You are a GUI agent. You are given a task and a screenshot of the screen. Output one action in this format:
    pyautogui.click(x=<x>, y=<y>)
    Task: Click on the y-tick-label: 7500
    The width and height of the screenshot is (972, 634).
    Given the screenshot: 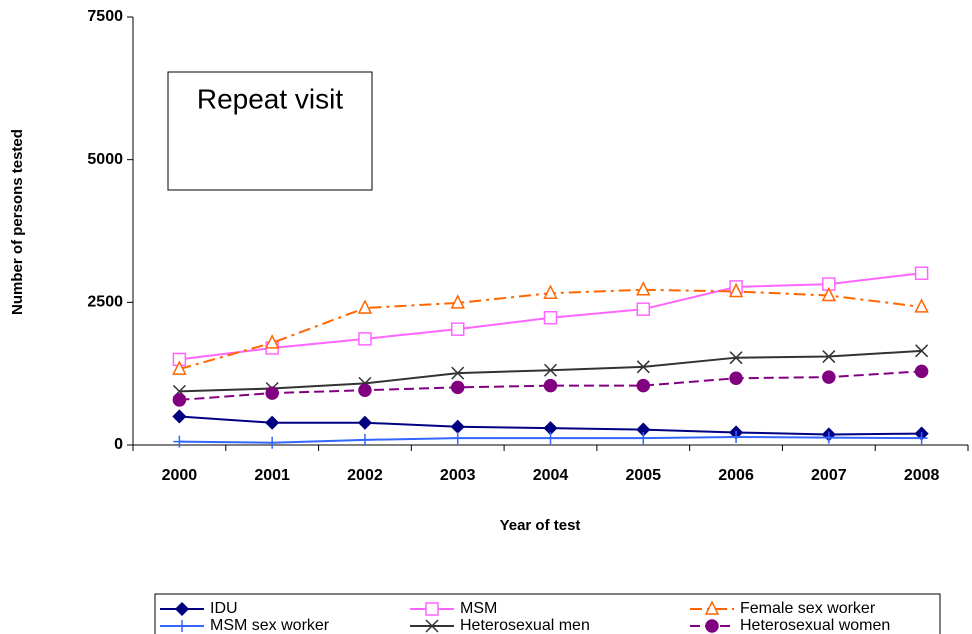 What is the action you would take?
    pyautogui.click(x=105, y=16)
    